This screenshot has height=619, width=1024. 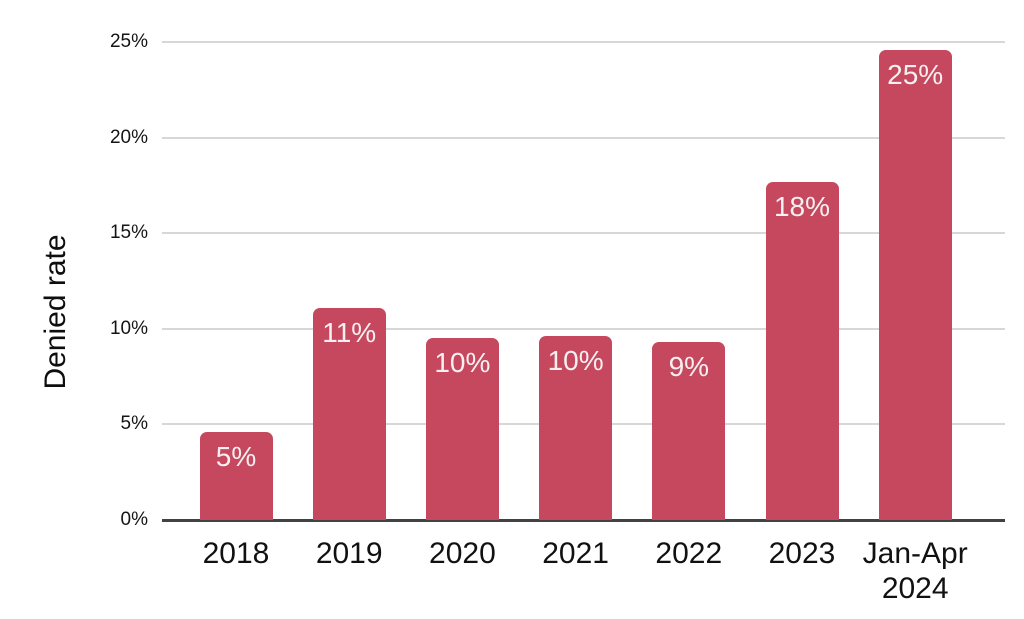 I want to click on bar-value-label: 5%, so click(x=236, y=457).